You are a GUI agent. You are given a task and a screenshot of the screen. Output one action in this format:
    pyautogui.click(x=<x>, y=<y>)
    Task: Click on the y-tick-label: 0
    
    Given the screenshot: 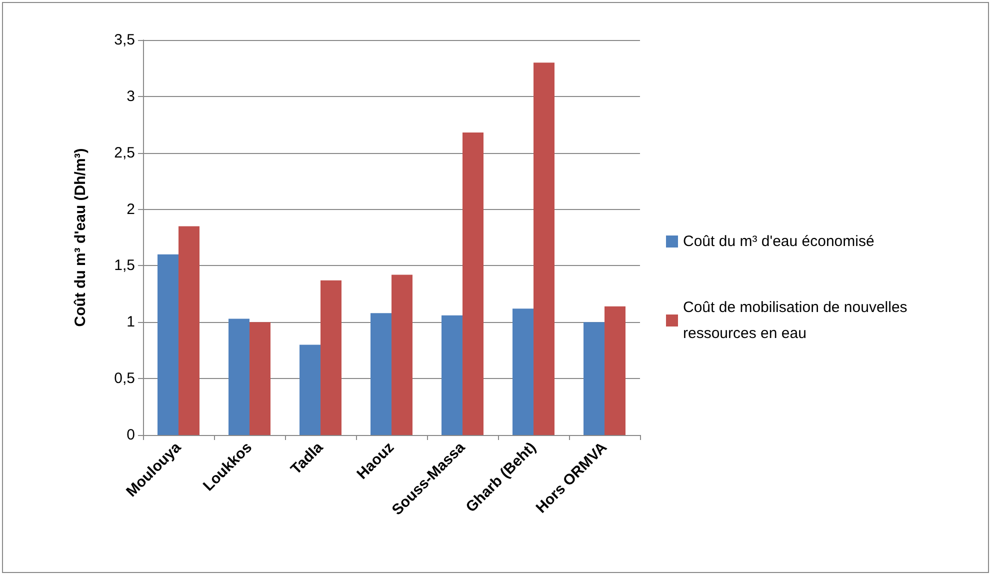 What is the action you would take?
    pyautogui.click(x=130, y=435)
    